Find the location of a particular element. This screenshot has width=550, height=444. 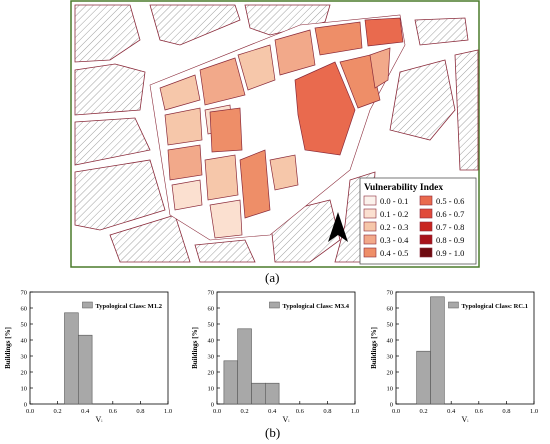

legend-label: 0.2 - 0.3 is located at coordinates (394, 227).